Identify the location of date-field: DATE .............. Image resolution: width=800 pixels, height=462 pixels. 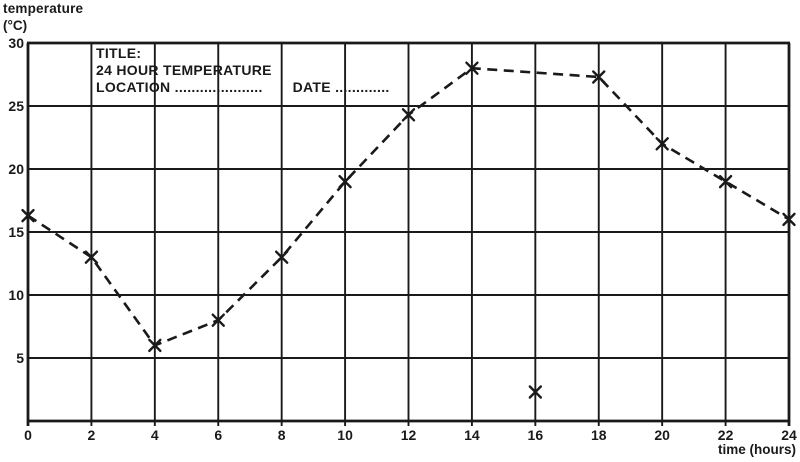
(341, 87).